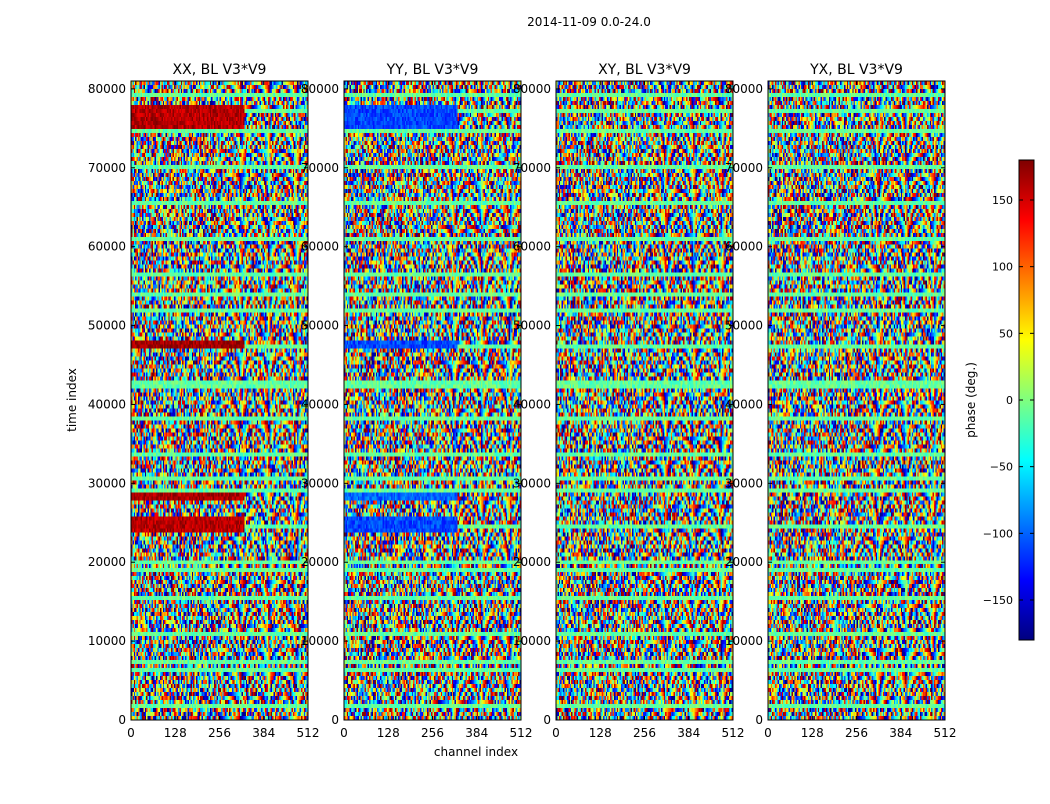 The height and width of the screenshot is (804, 1050). I want to click on colorbar-label: phase (deg.), so click(971, 400).